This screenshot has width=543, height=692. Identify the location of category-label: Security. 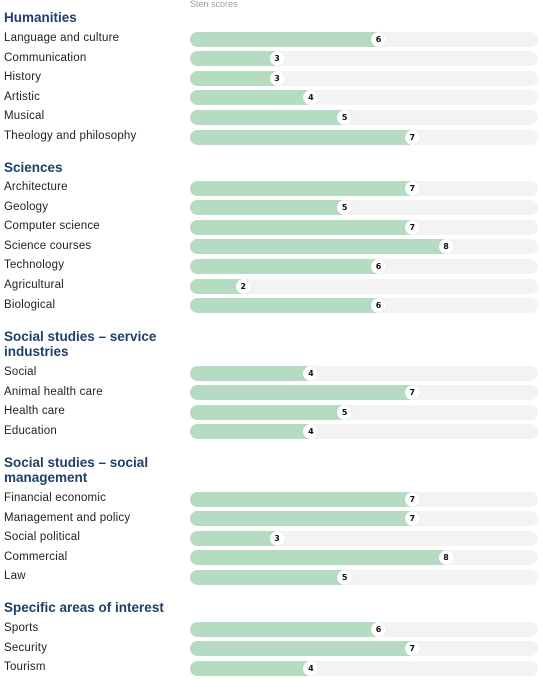
(26, 647).